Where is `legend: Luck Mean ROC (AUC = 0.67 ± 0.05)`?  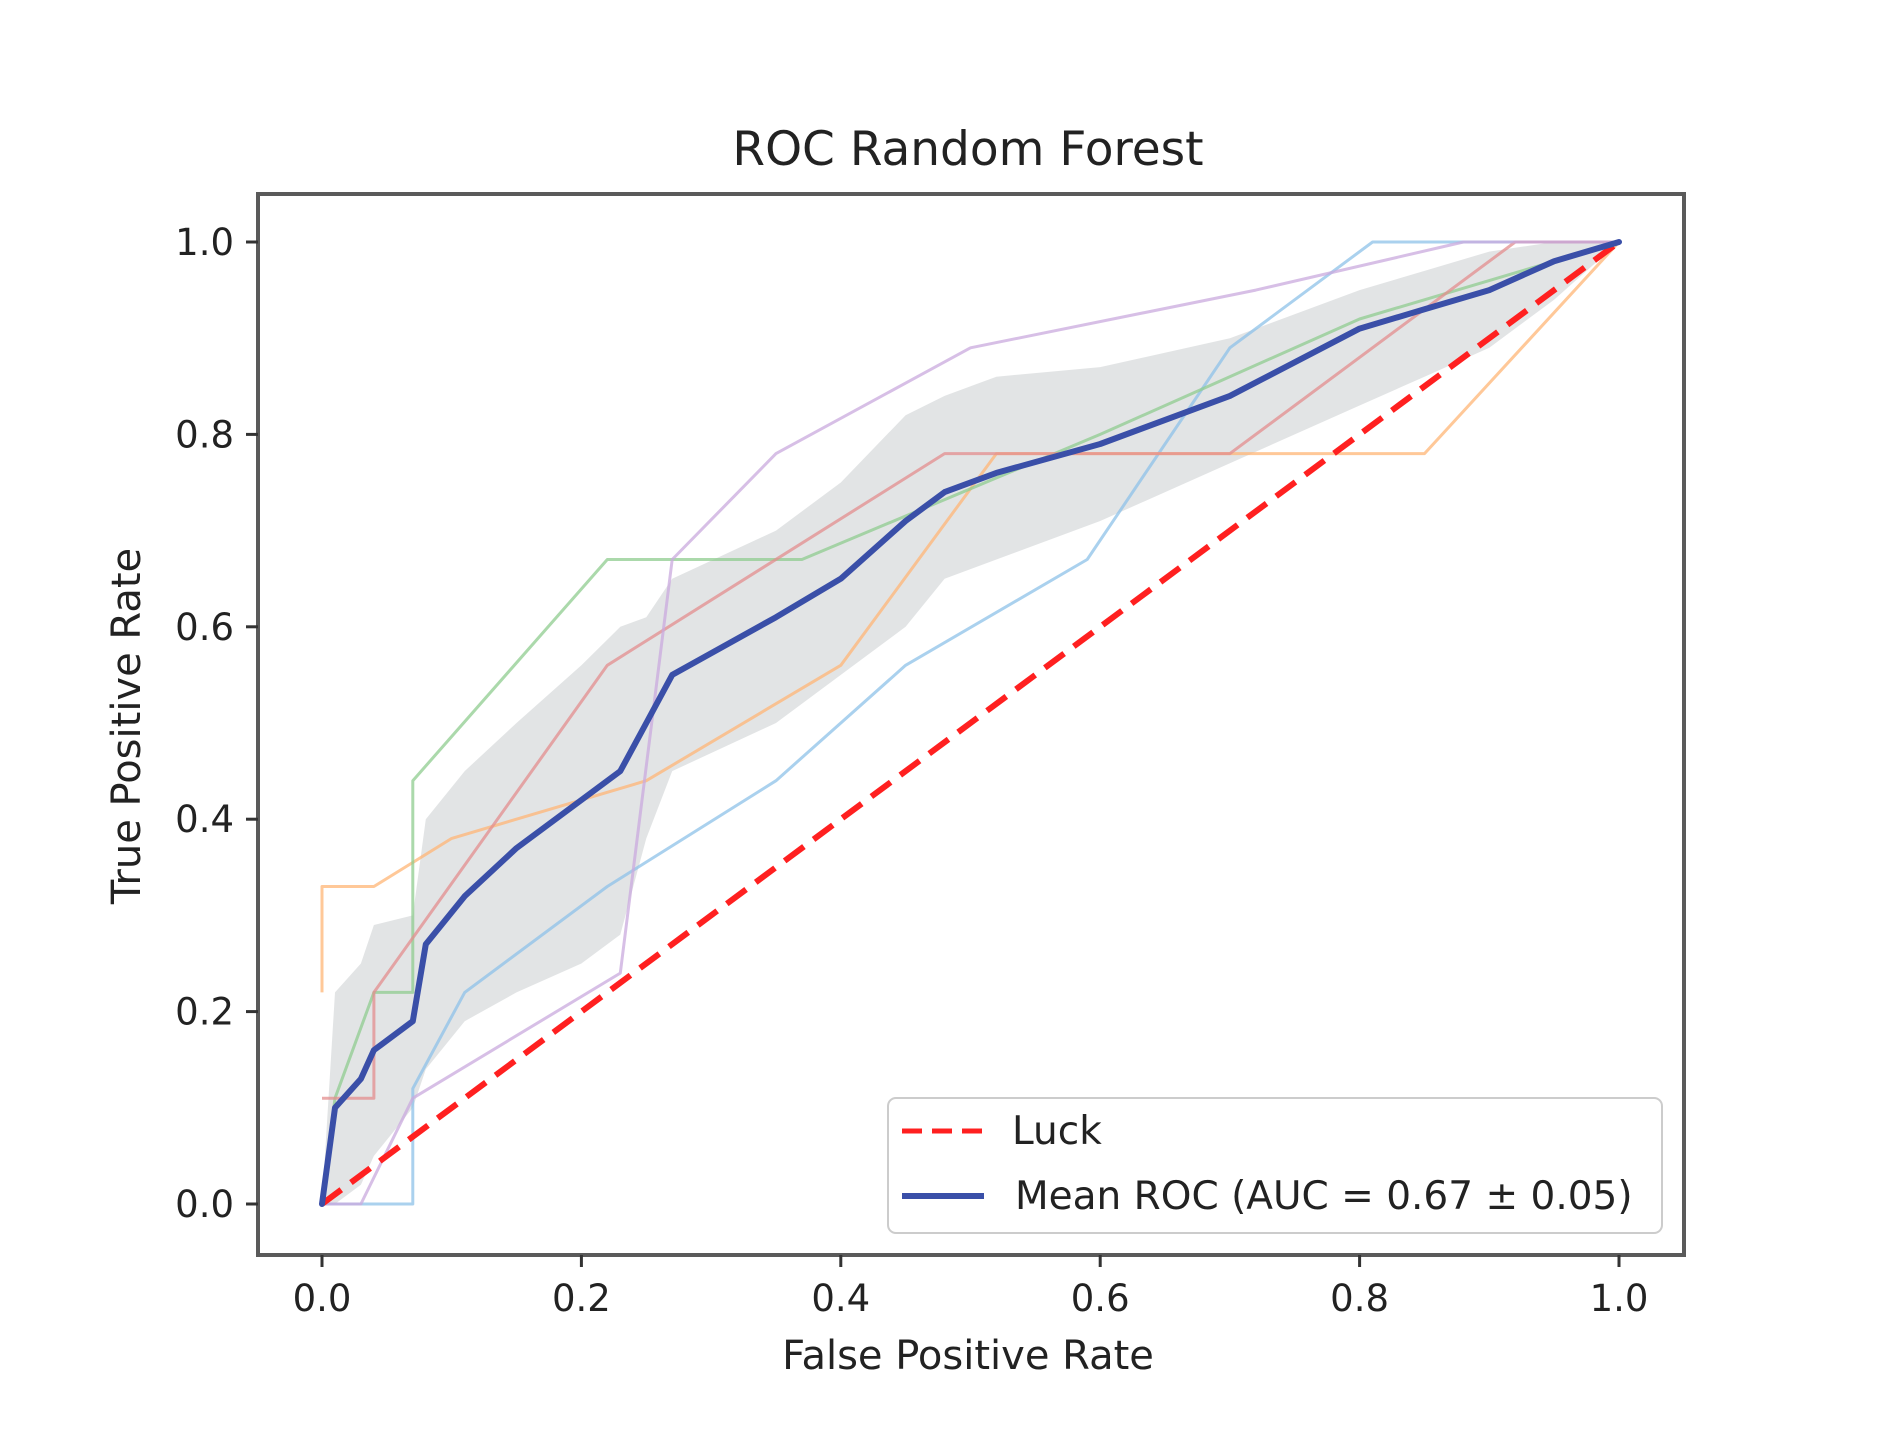 legend: Luck Mean ROC (AUC = 0.67 ± 0.05) is located at coordinates (1275, 1165).